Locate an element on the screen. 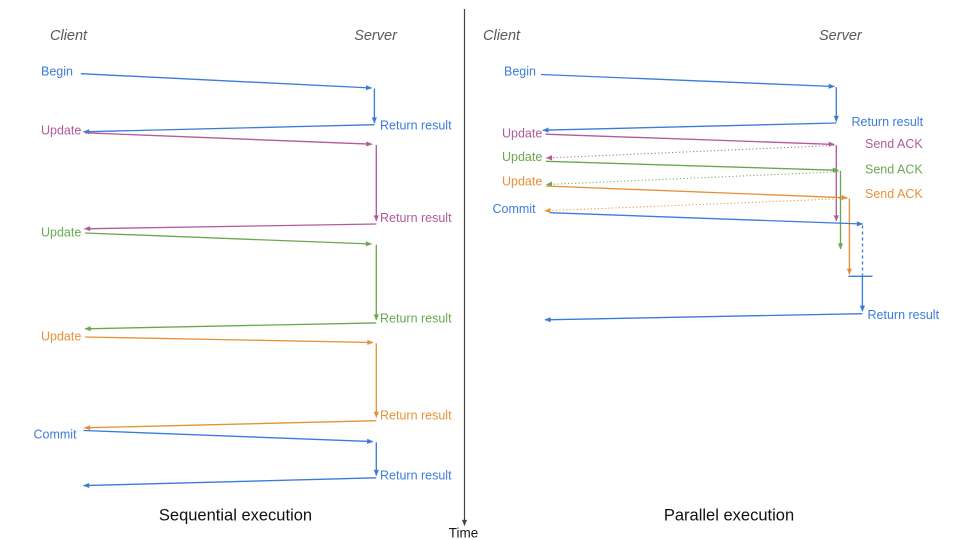 This screenshot has height=540, width=960. svg-text: Parallel execution is located at coordinates (729, 516).